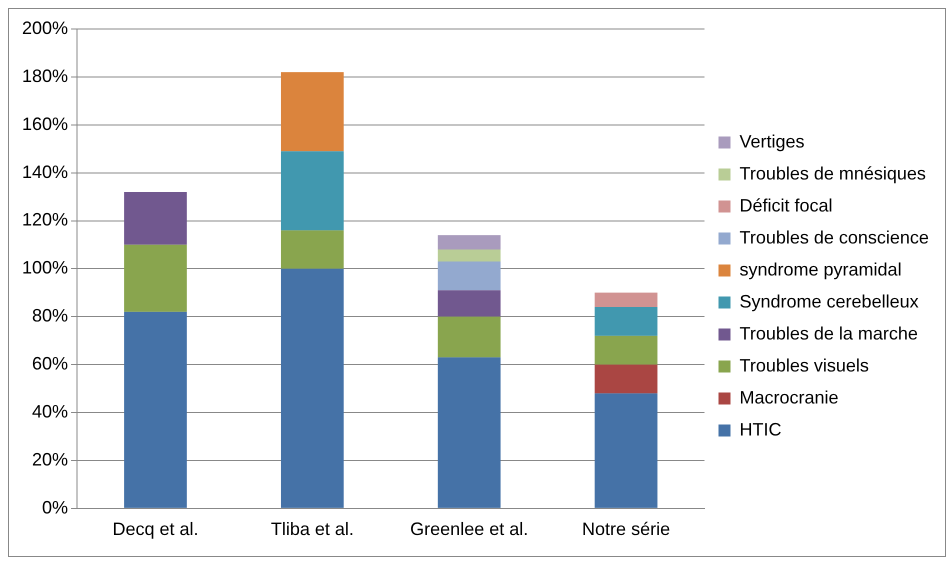 This screenshot has height=563, width=952. I want to click on legend-label: Macrocranie, so click(789, 397).